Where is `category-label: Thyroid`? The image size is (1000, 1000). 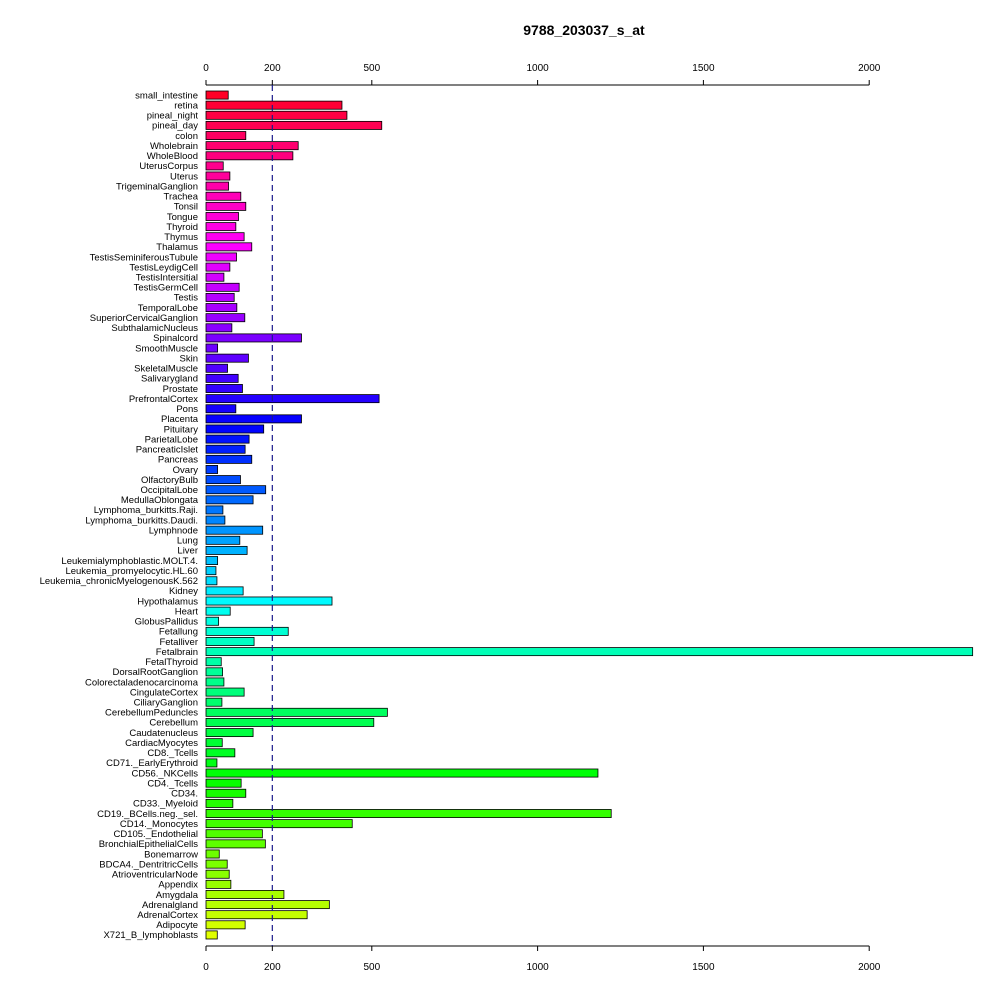
category-label: Thyroid is located at coordinates (182, 227).